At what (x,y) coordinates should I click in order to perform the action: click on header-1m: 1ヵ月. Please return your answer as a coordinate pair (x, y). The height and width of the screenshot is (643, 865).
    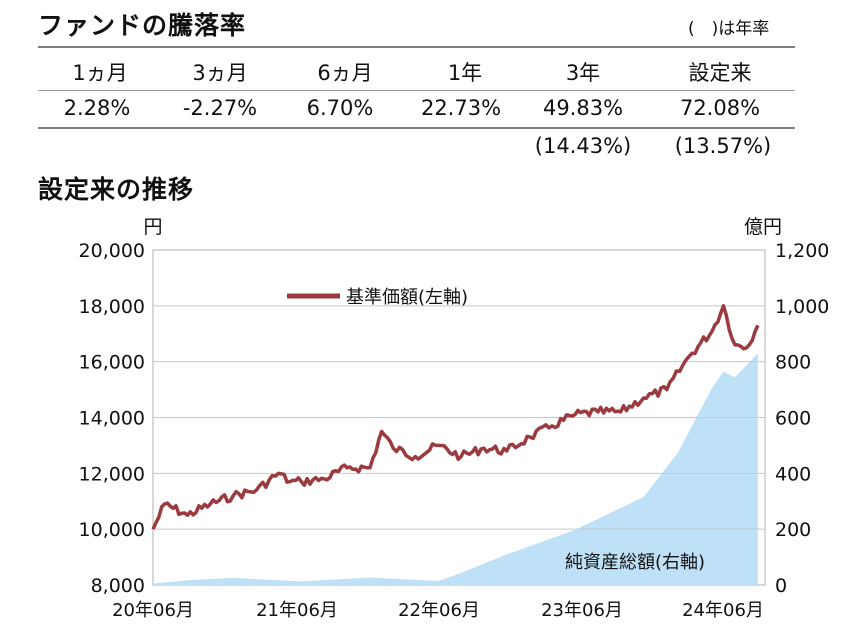
    Looking at the image, I should click on (100, 73).